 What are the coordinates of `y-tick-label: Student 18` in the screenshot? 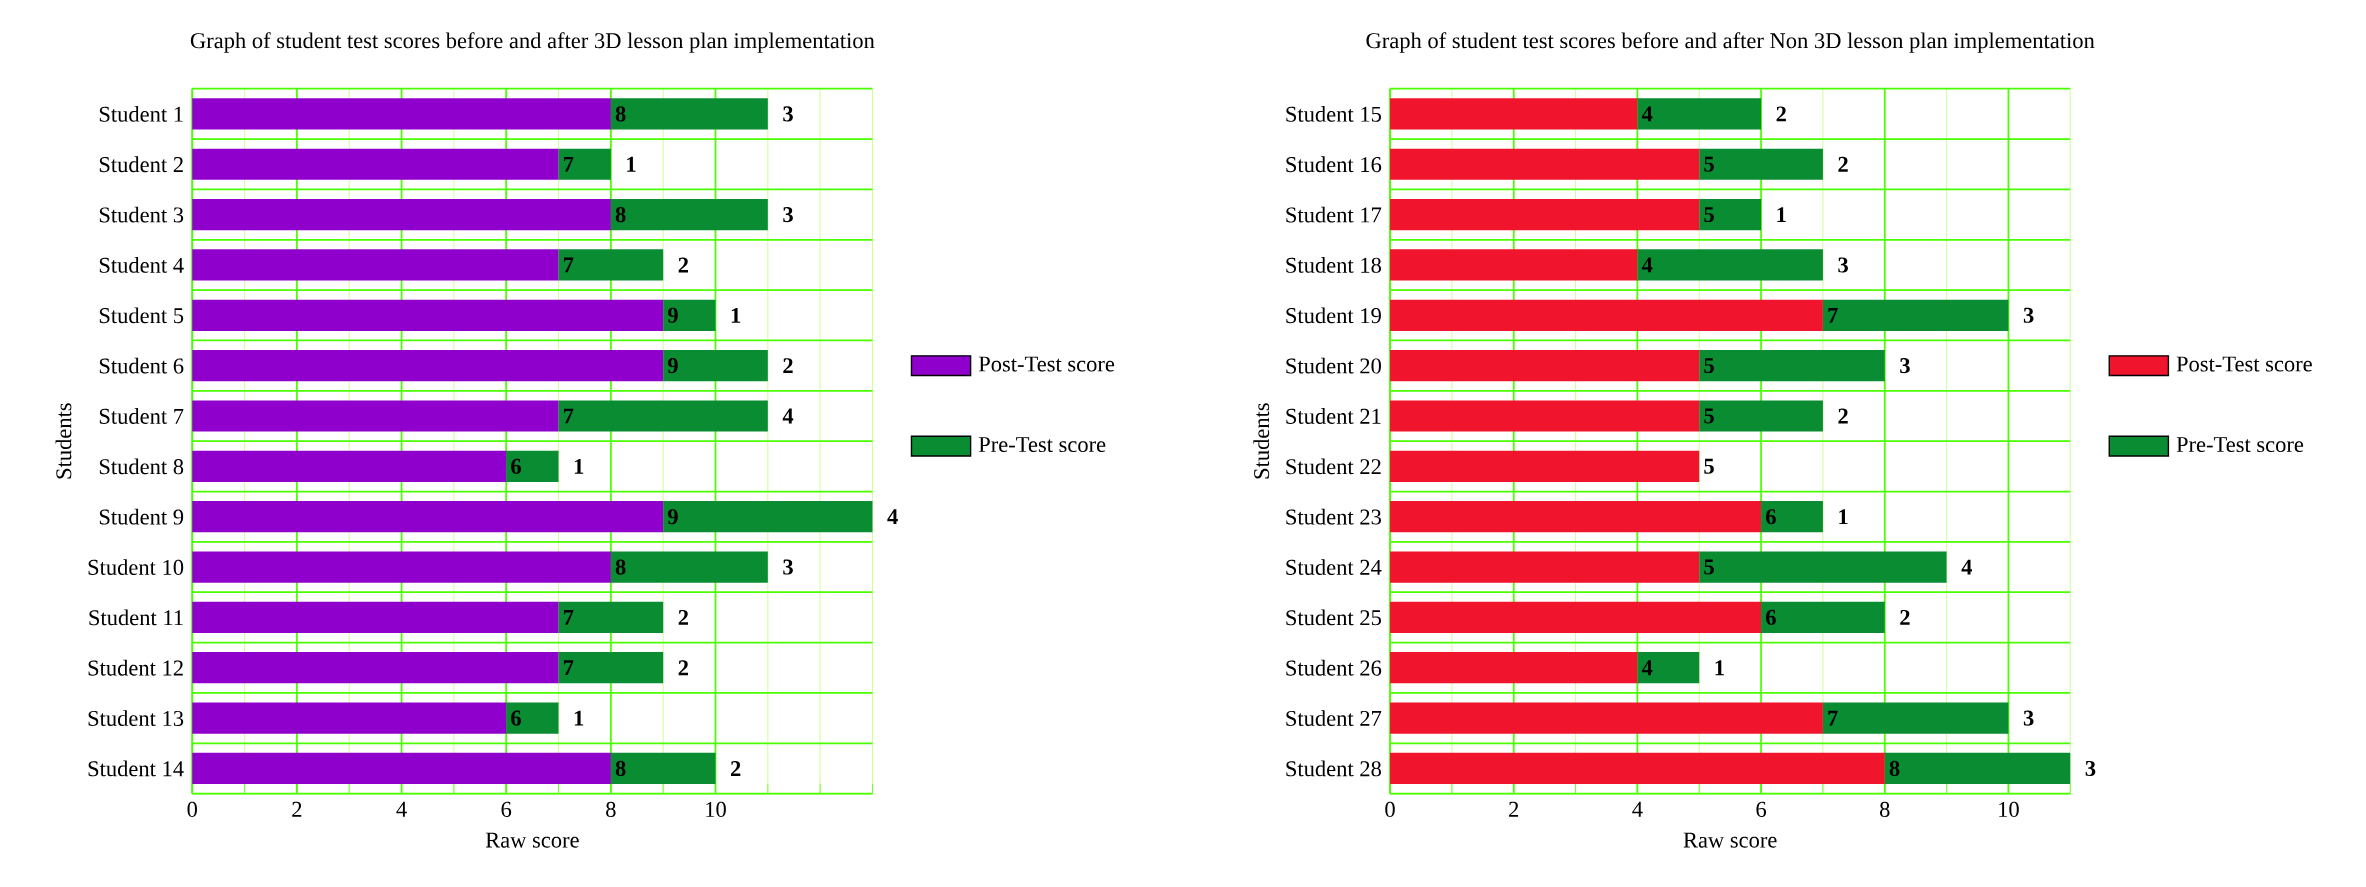 It's located at (1333, 264).